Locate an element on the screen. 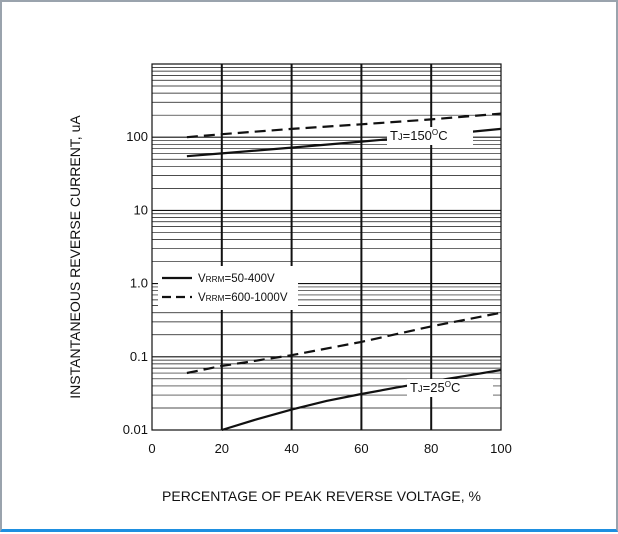  y-axis-label: INSTANTANEOUS REVERSE CURRENT, uA is located at coordinates (75, 257).